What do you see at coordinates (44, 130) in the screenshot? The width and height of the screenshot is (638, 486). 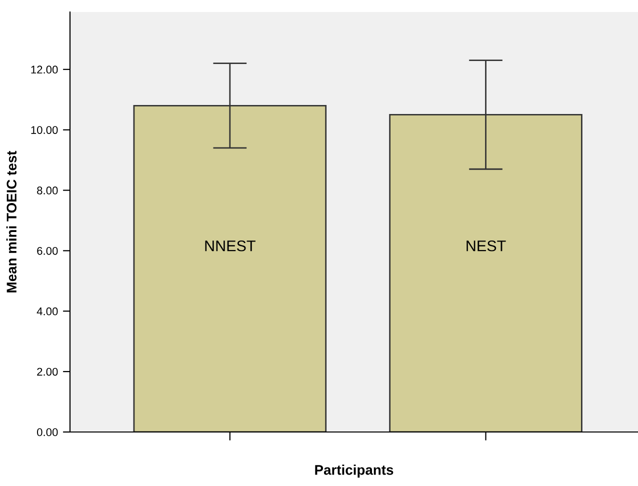 I see `y-tick-label: 10.00` at bounding box center [44, 130].